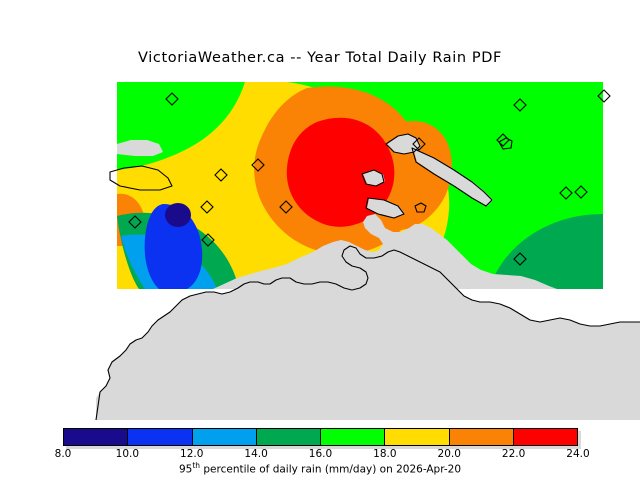 Image resolution: width=640 pixels, height=480 pixels. Describe the element at coordinates (127, 454) in the screenshot. I see `colorbar-tick-10.0: 10.0` at that location.